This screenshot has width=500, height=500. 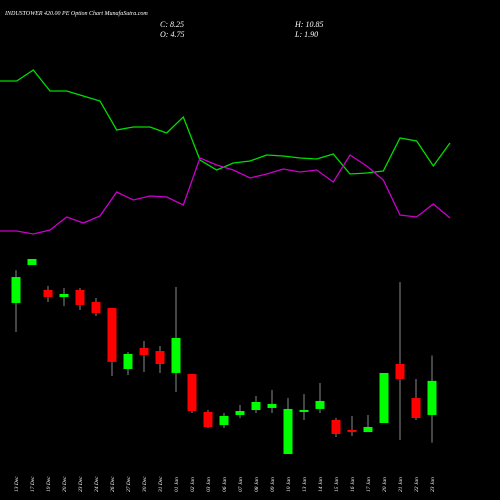 I want to click on stat-low: L: 1.90, so click(x=306, y=34).